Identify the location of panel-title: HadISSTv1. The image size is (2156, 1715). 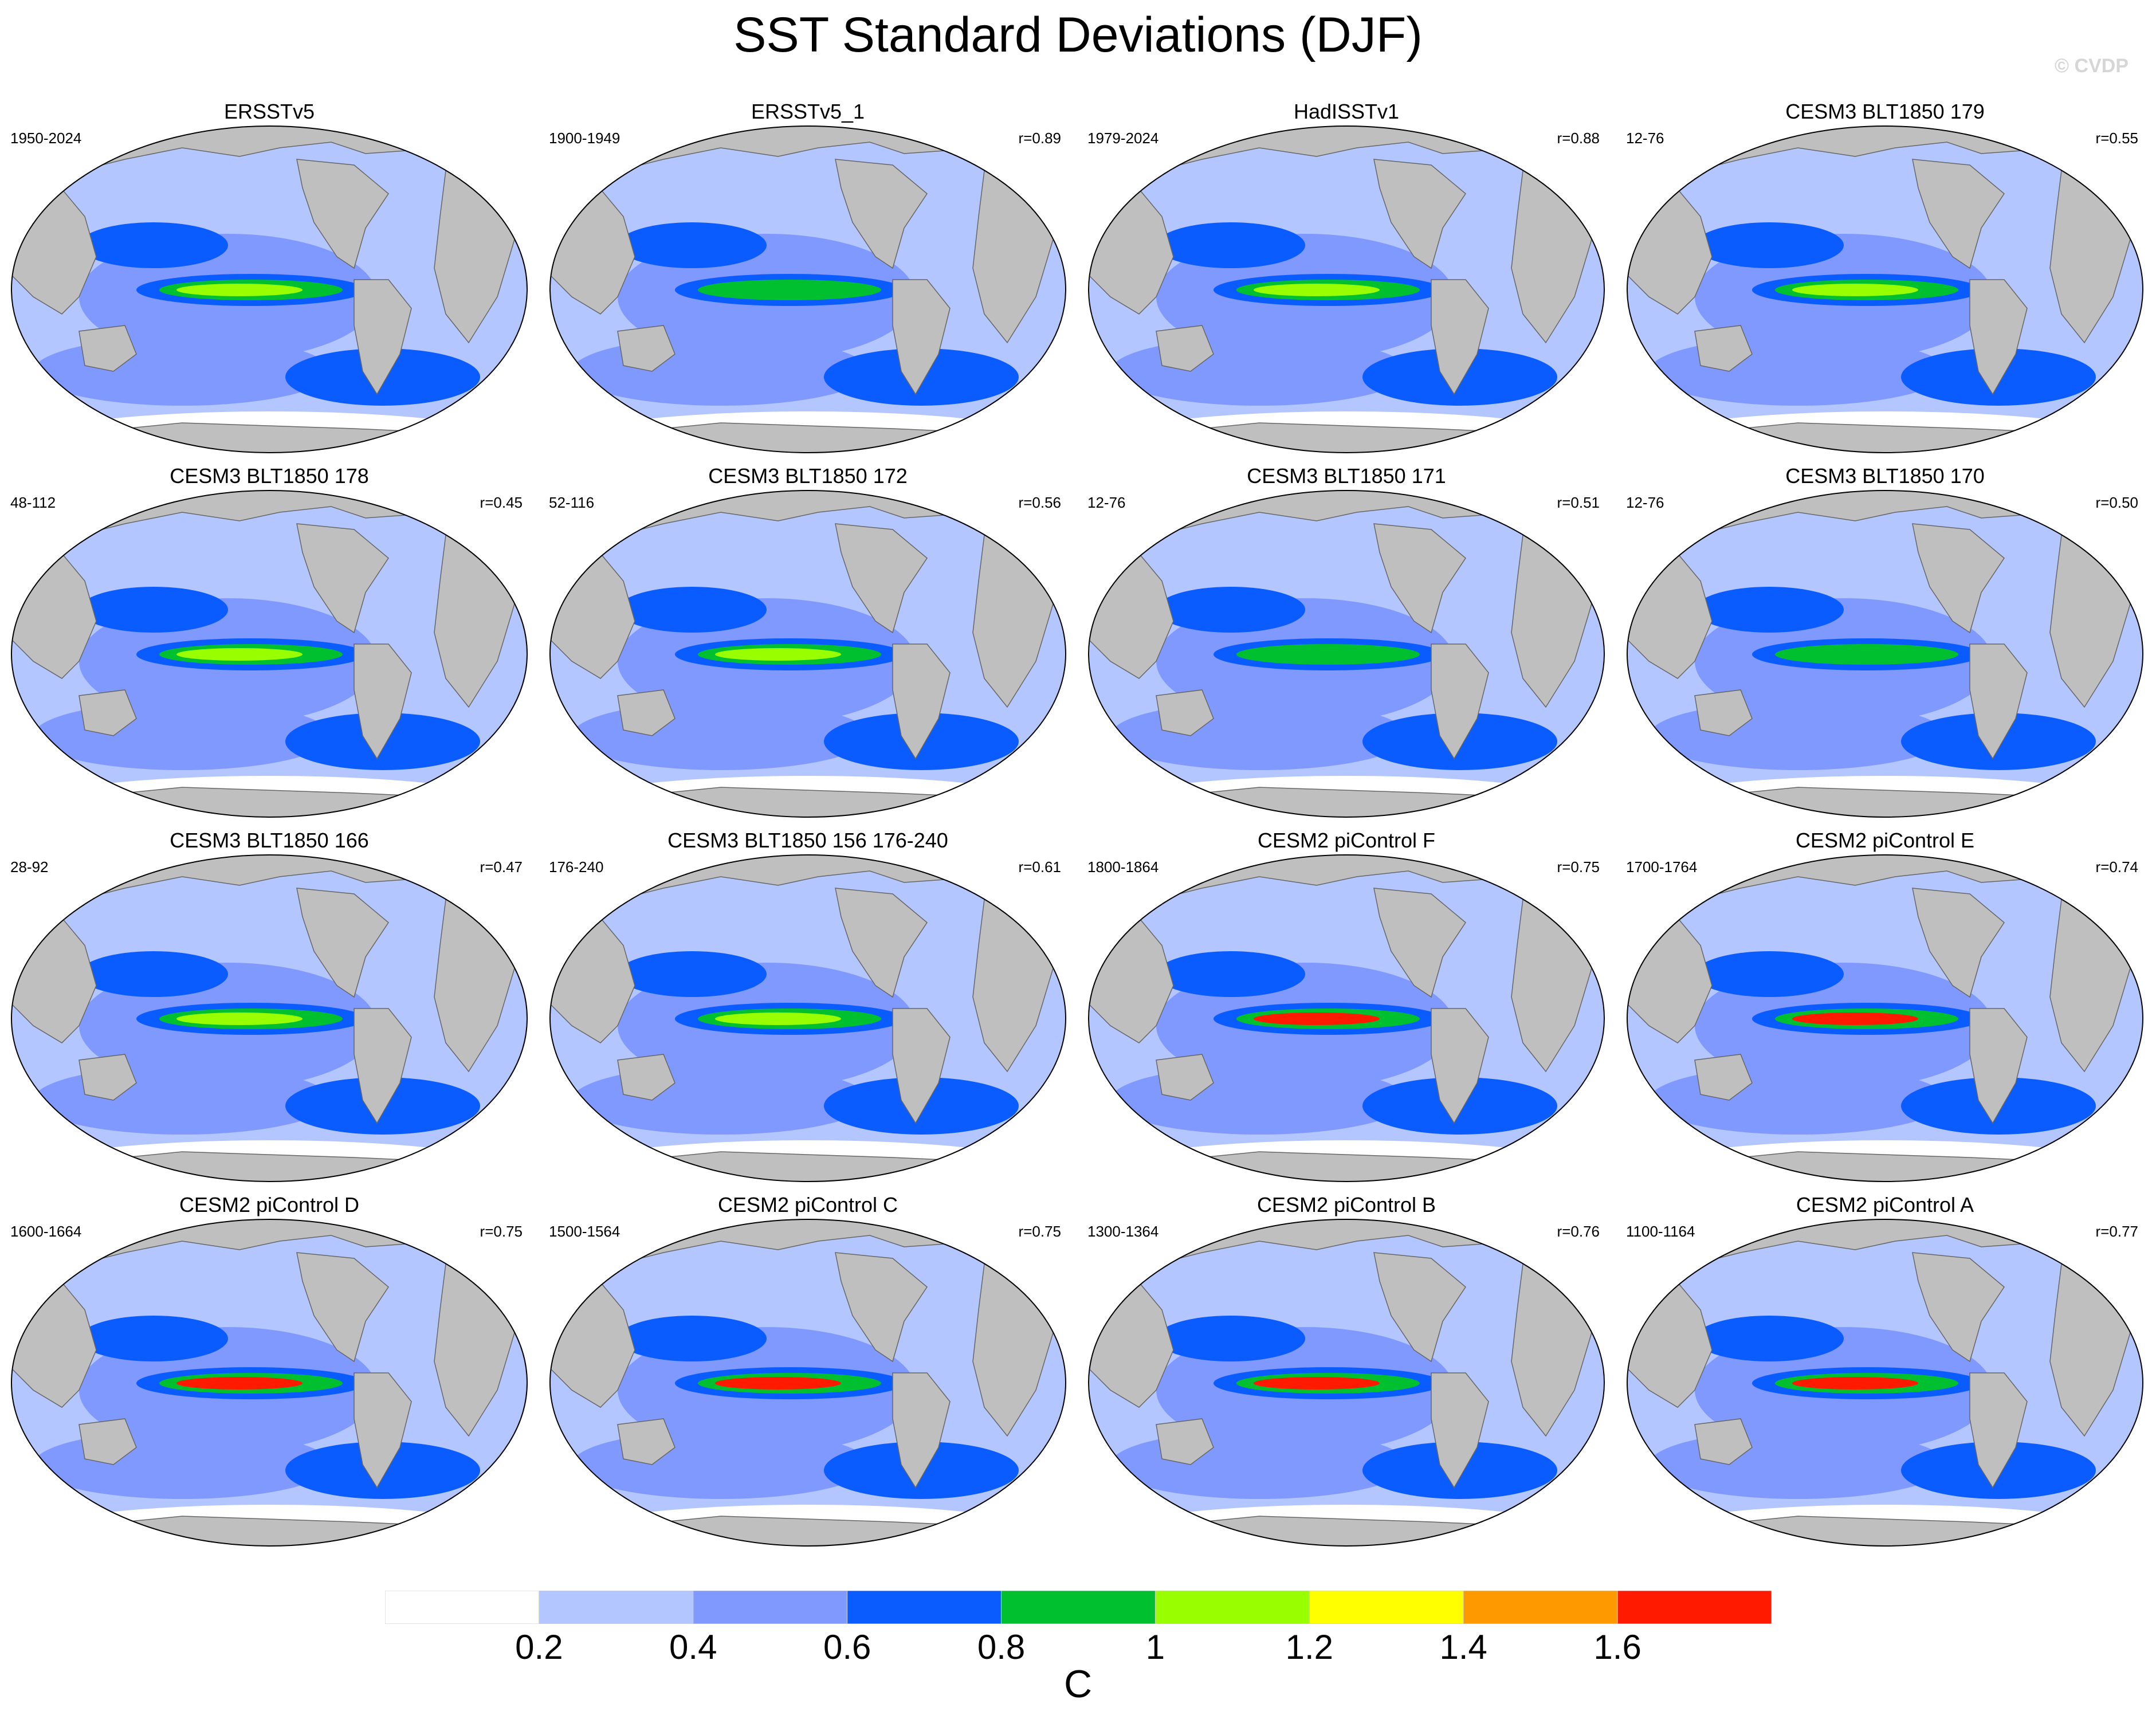
(1346, 111).